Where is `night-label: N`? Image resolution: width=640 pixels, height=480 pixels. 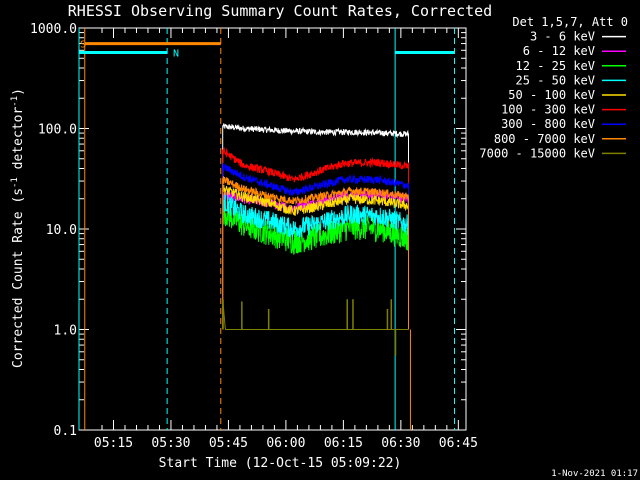 night-label: N is located at coordinates (176, 54).